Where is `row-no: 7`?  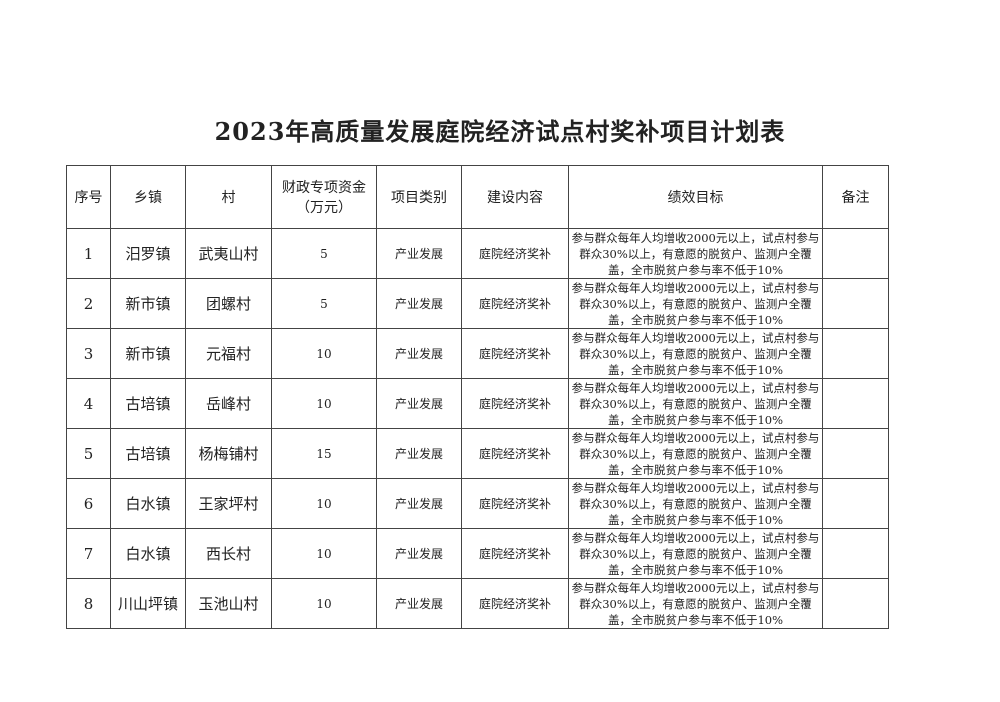
row-no: 7 is located at coordinates (88, 553).